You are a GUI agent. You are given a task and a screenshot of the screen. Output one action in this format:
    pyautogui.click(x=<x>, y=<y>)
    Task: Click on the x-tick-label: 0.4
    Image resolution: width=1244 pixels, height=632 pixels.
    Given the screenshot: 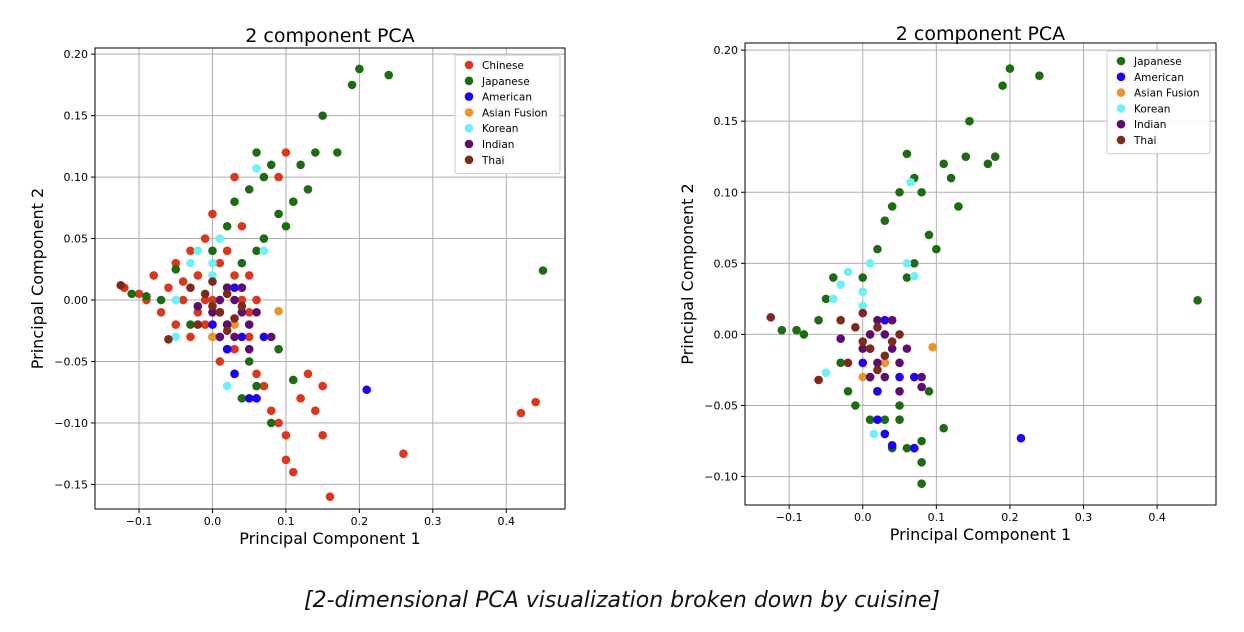 What is the action you would take?
    pyautogui.click(x=507, y=521)
    